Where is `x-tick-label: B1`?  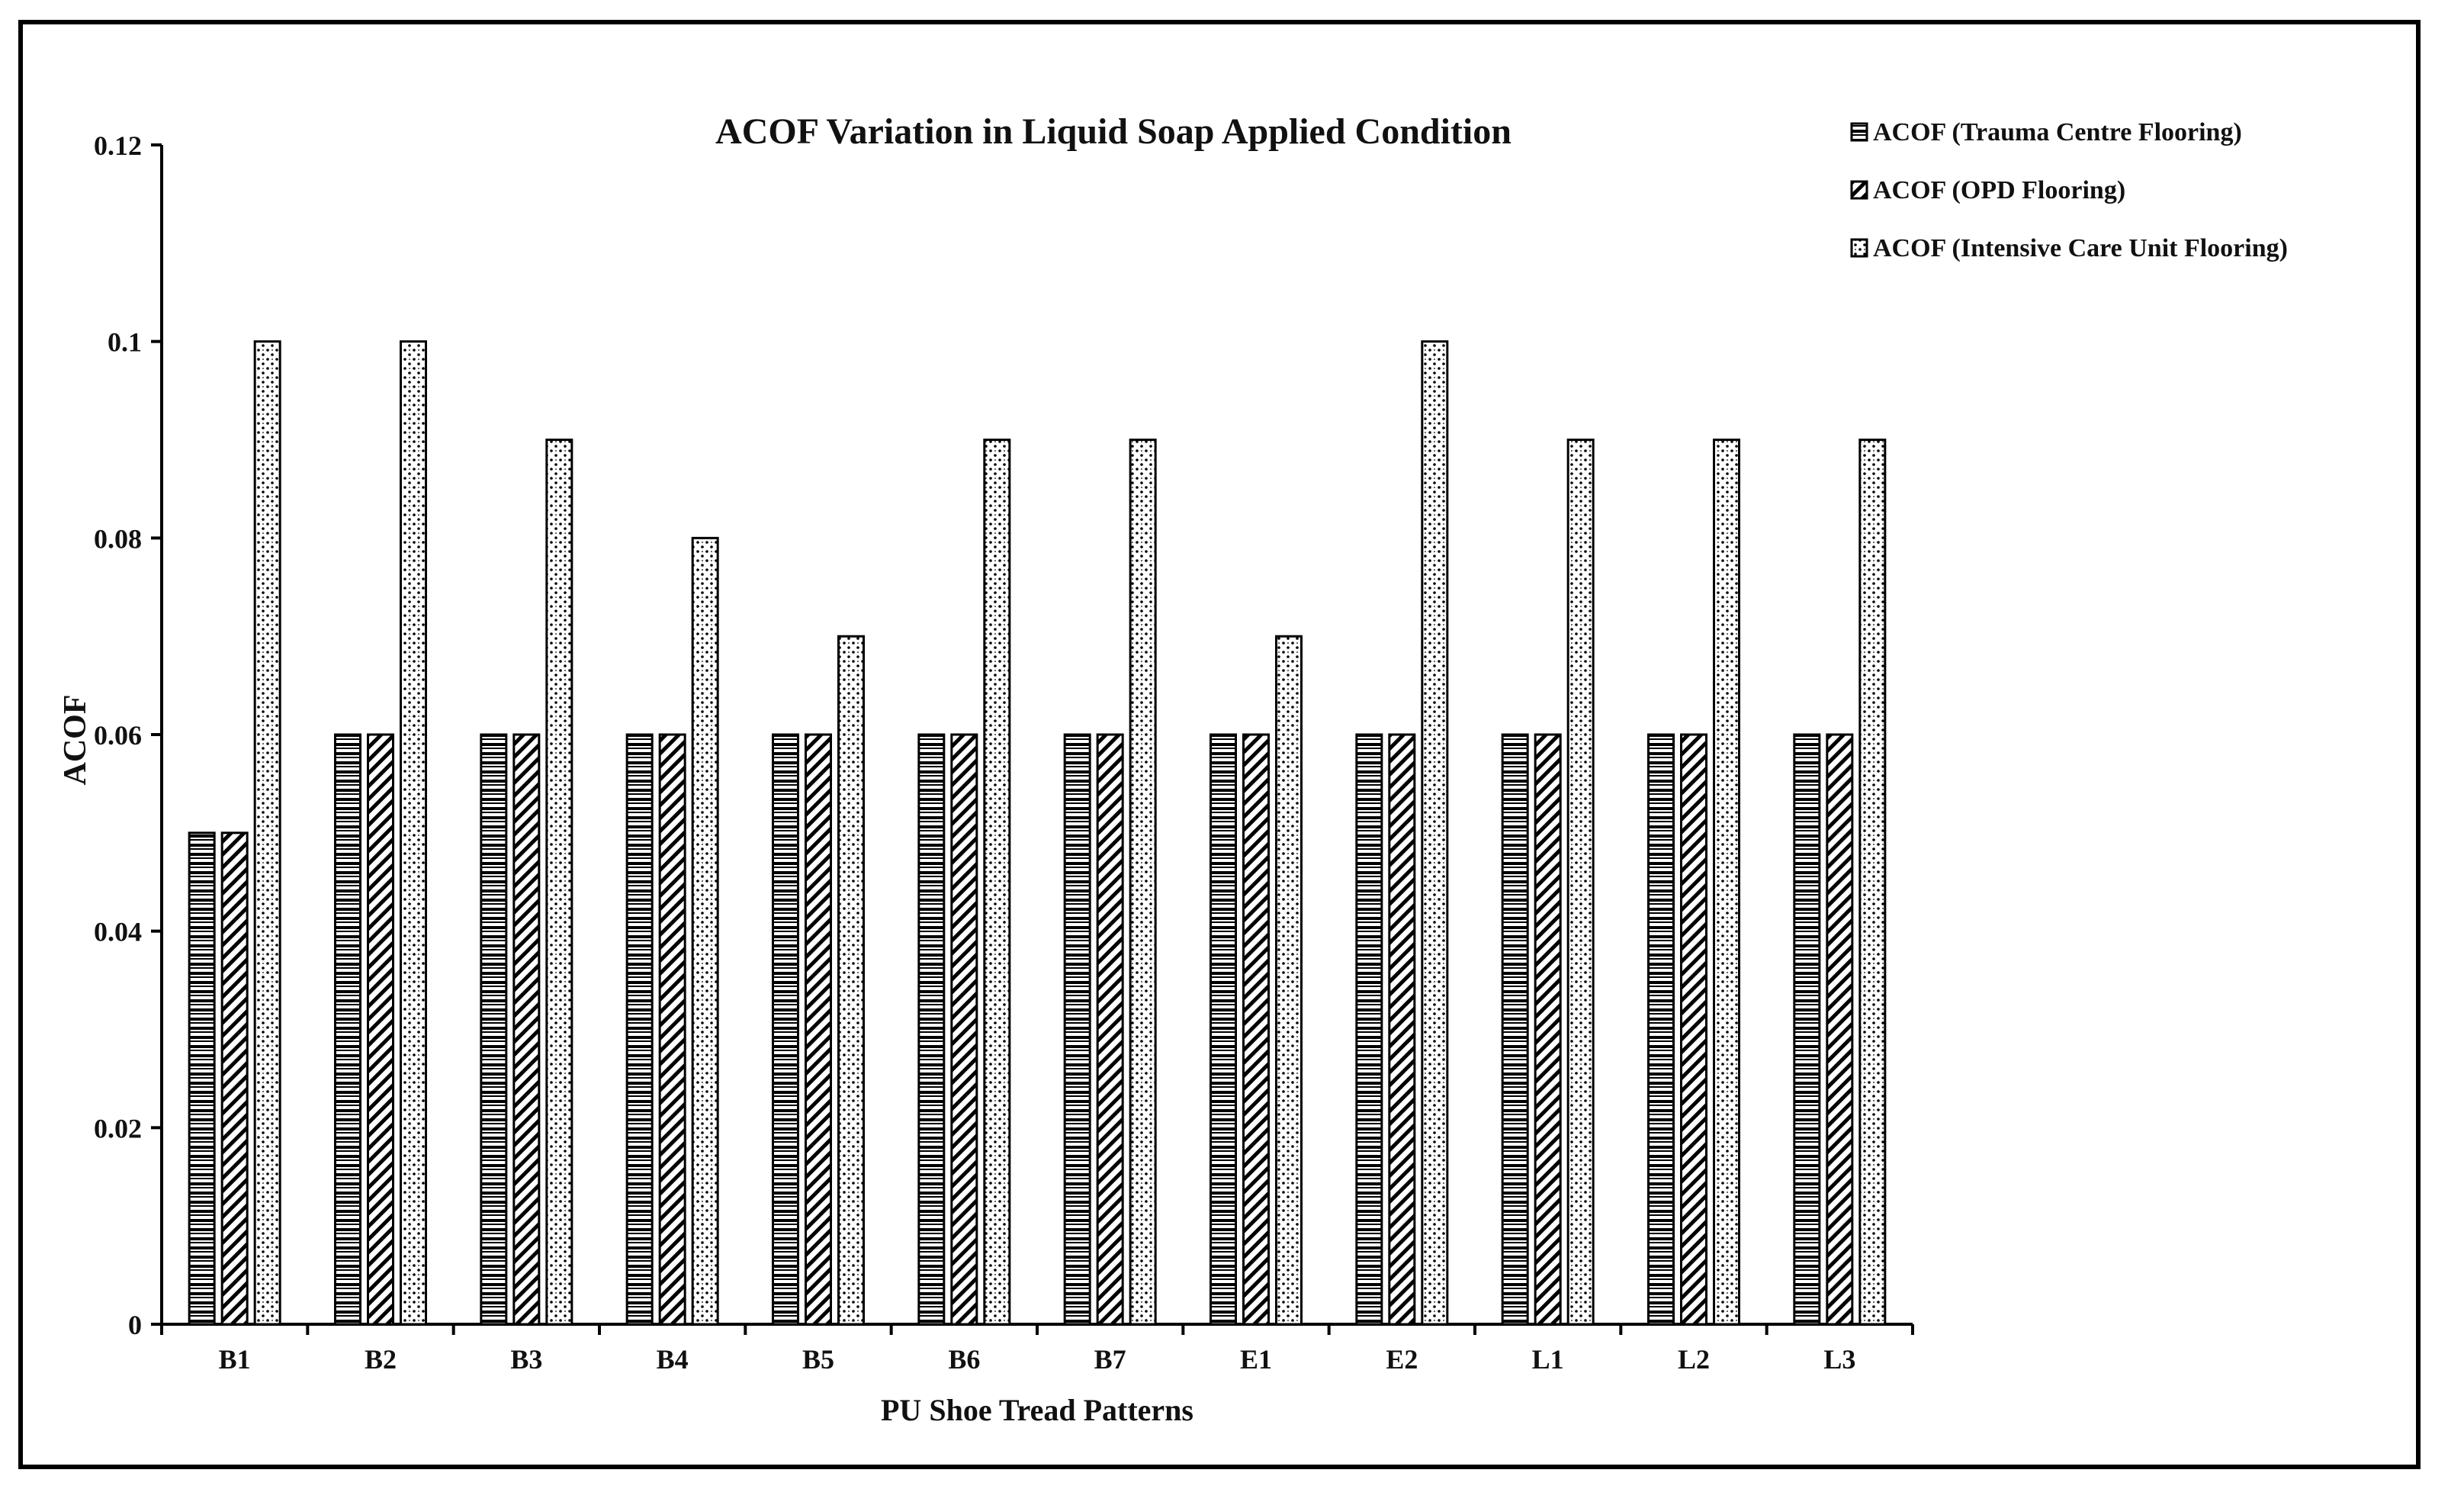
x-tick-label: B1 is located at coordinates (235, 1359).